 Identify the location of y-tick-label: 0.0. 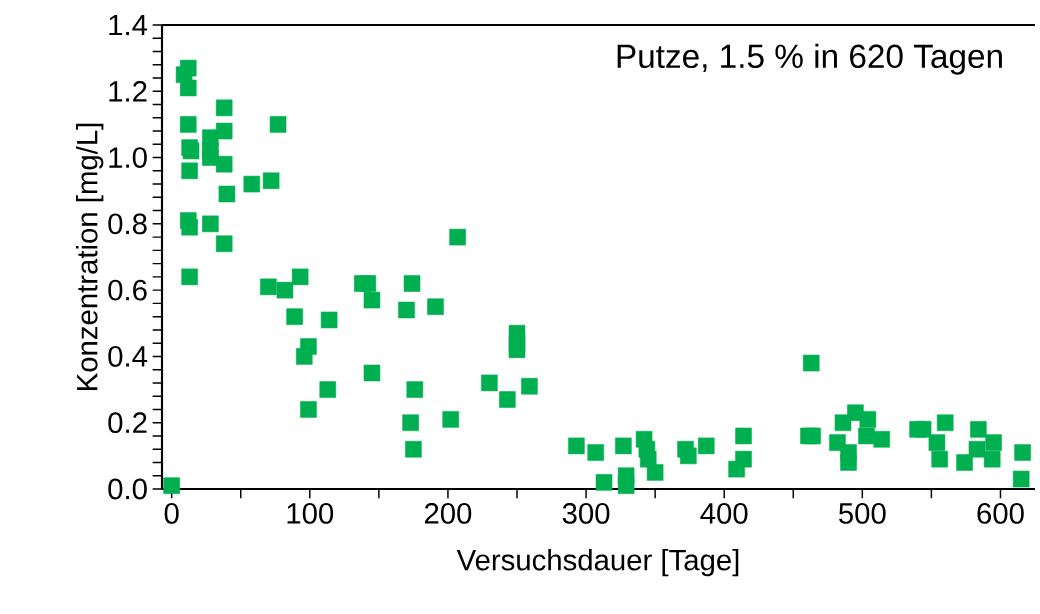
(127, 489).